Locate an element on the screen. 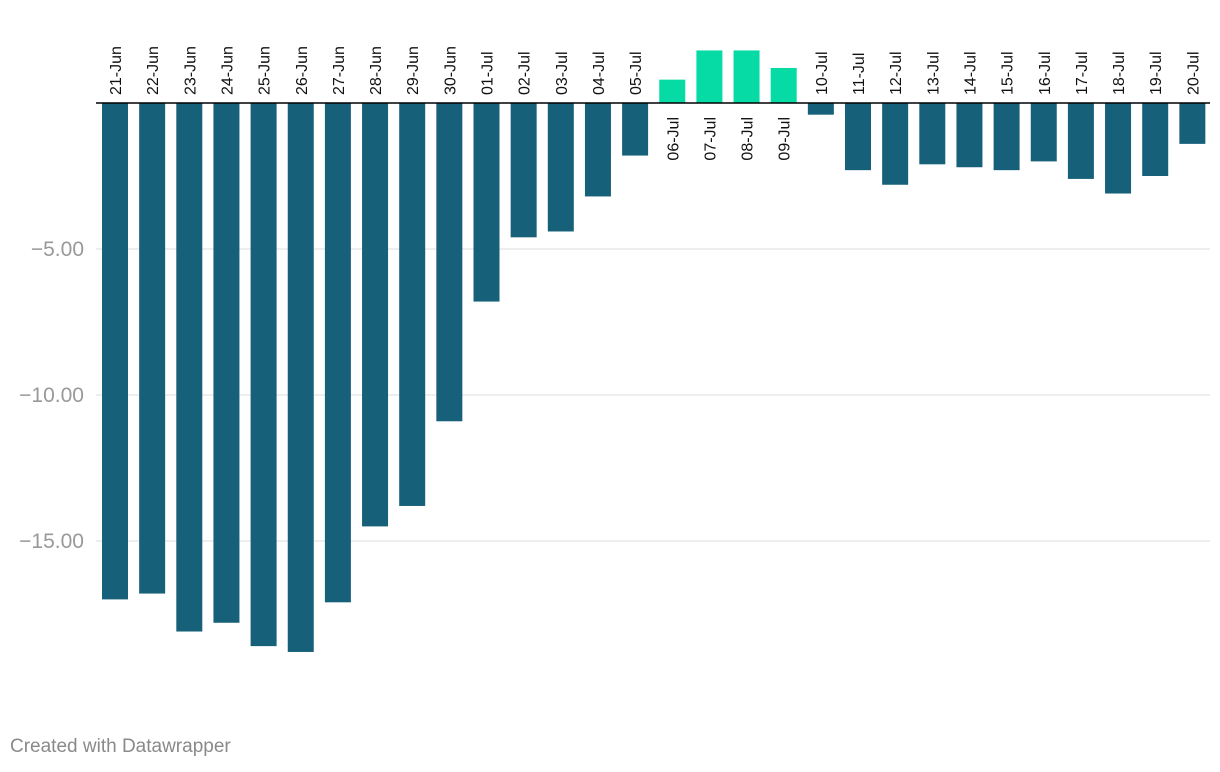 The image size is (1220, 772). datawrapper-credit: Created with Datawrapper is located at coordinates (120, 746).